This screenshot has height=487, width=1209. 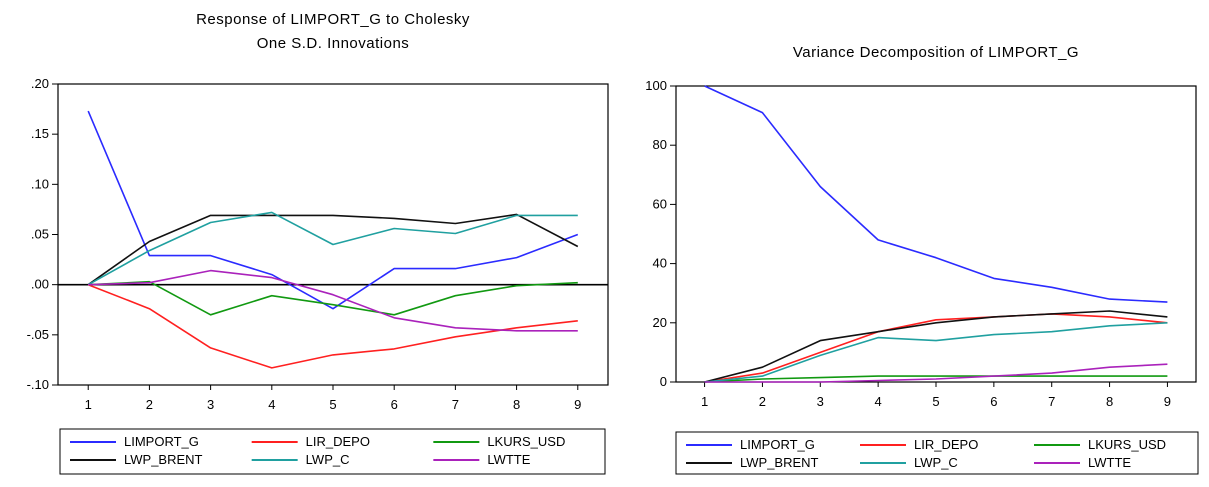 I want to click on y-tick-label: 100, so click(x=656, y=85).